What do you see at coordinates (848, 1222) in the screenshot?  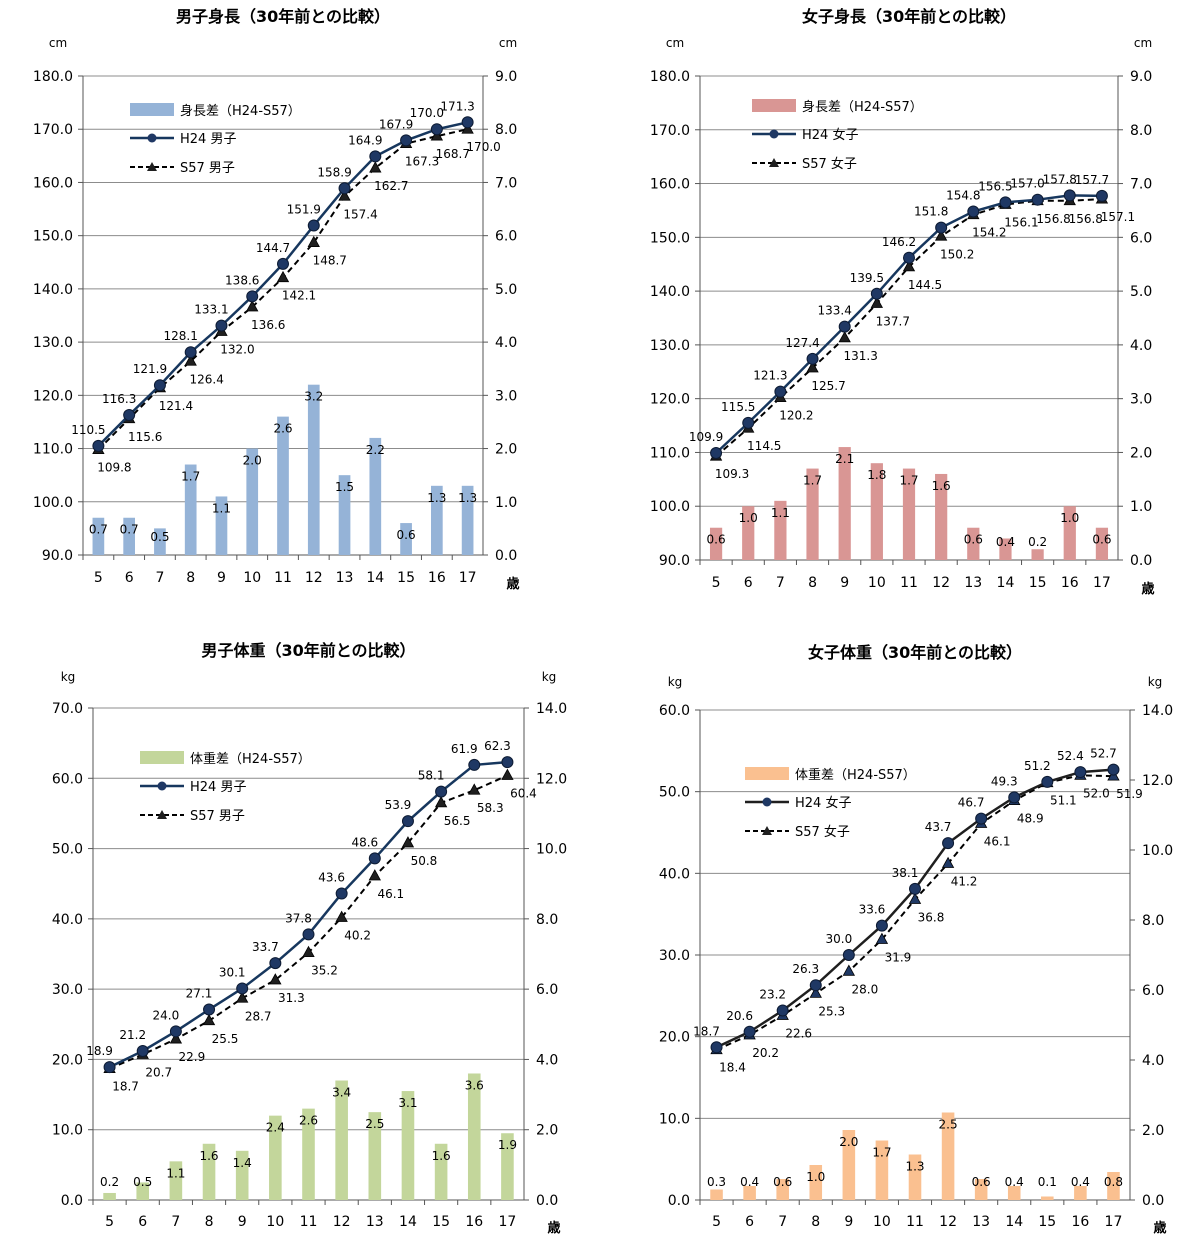 I see `x-tick-label: 9` at bounding box center [848, 1222].